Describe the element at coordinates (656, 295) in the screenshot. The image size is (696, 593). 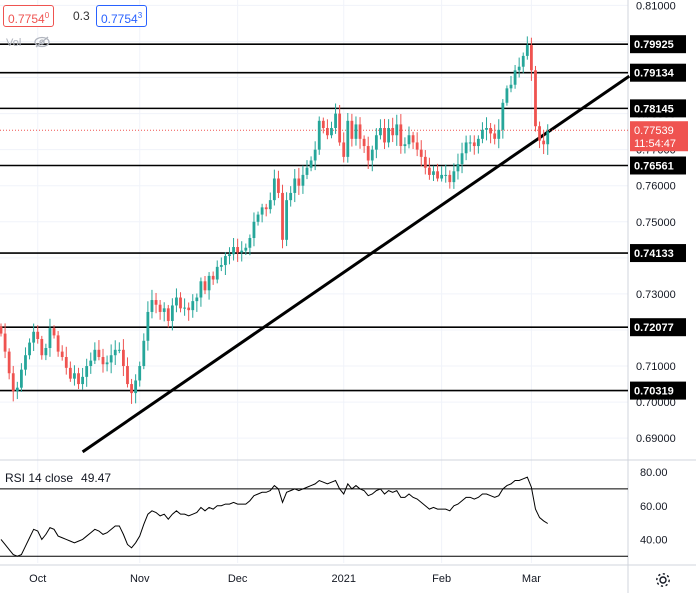
I see `y-tick-label: 0.73000` at that location.